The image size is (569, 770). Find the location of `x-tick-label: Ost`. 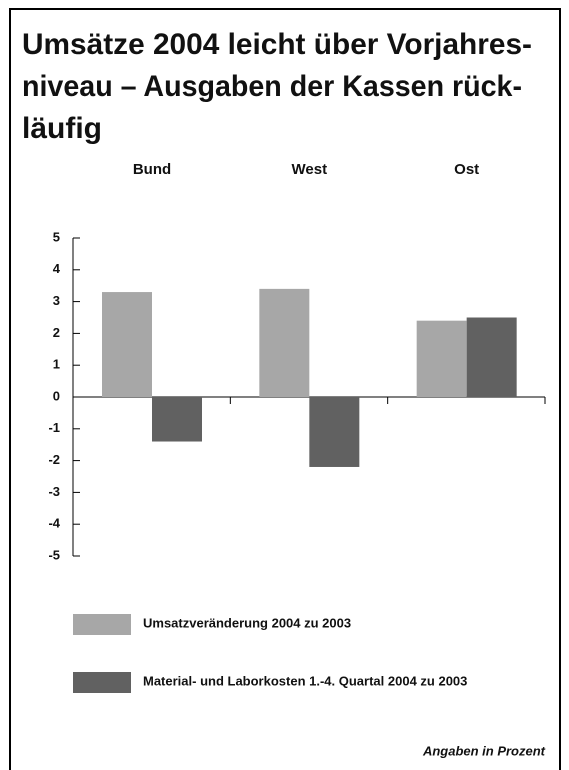

x-tick-label: Ost is located at coordinates (466, 169).